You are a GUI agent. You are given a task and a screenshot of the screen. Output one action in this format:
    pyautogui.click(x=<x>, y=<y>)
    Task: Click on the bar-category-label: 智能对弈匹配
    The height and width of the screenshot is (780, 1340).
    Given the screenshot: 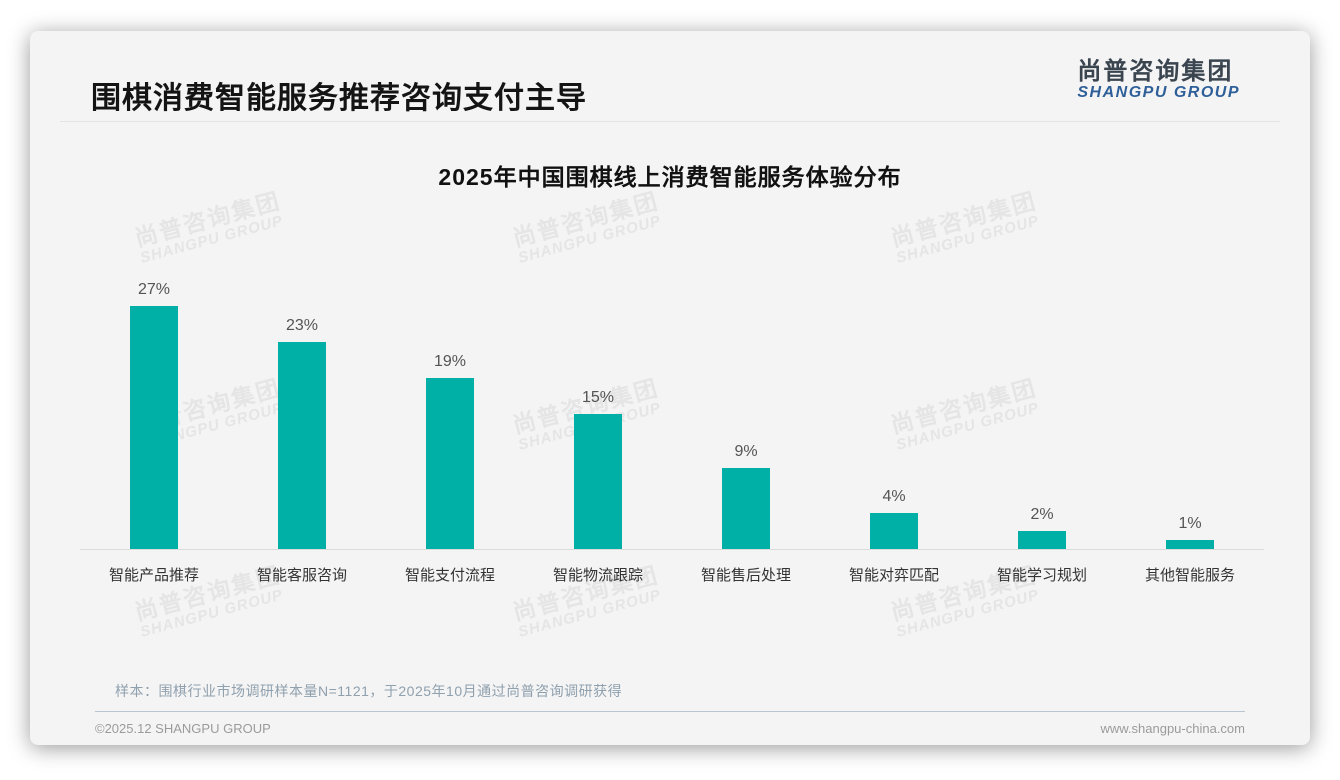 What is the action you would take?
    pyautogui.click(x=893, y=575)
    